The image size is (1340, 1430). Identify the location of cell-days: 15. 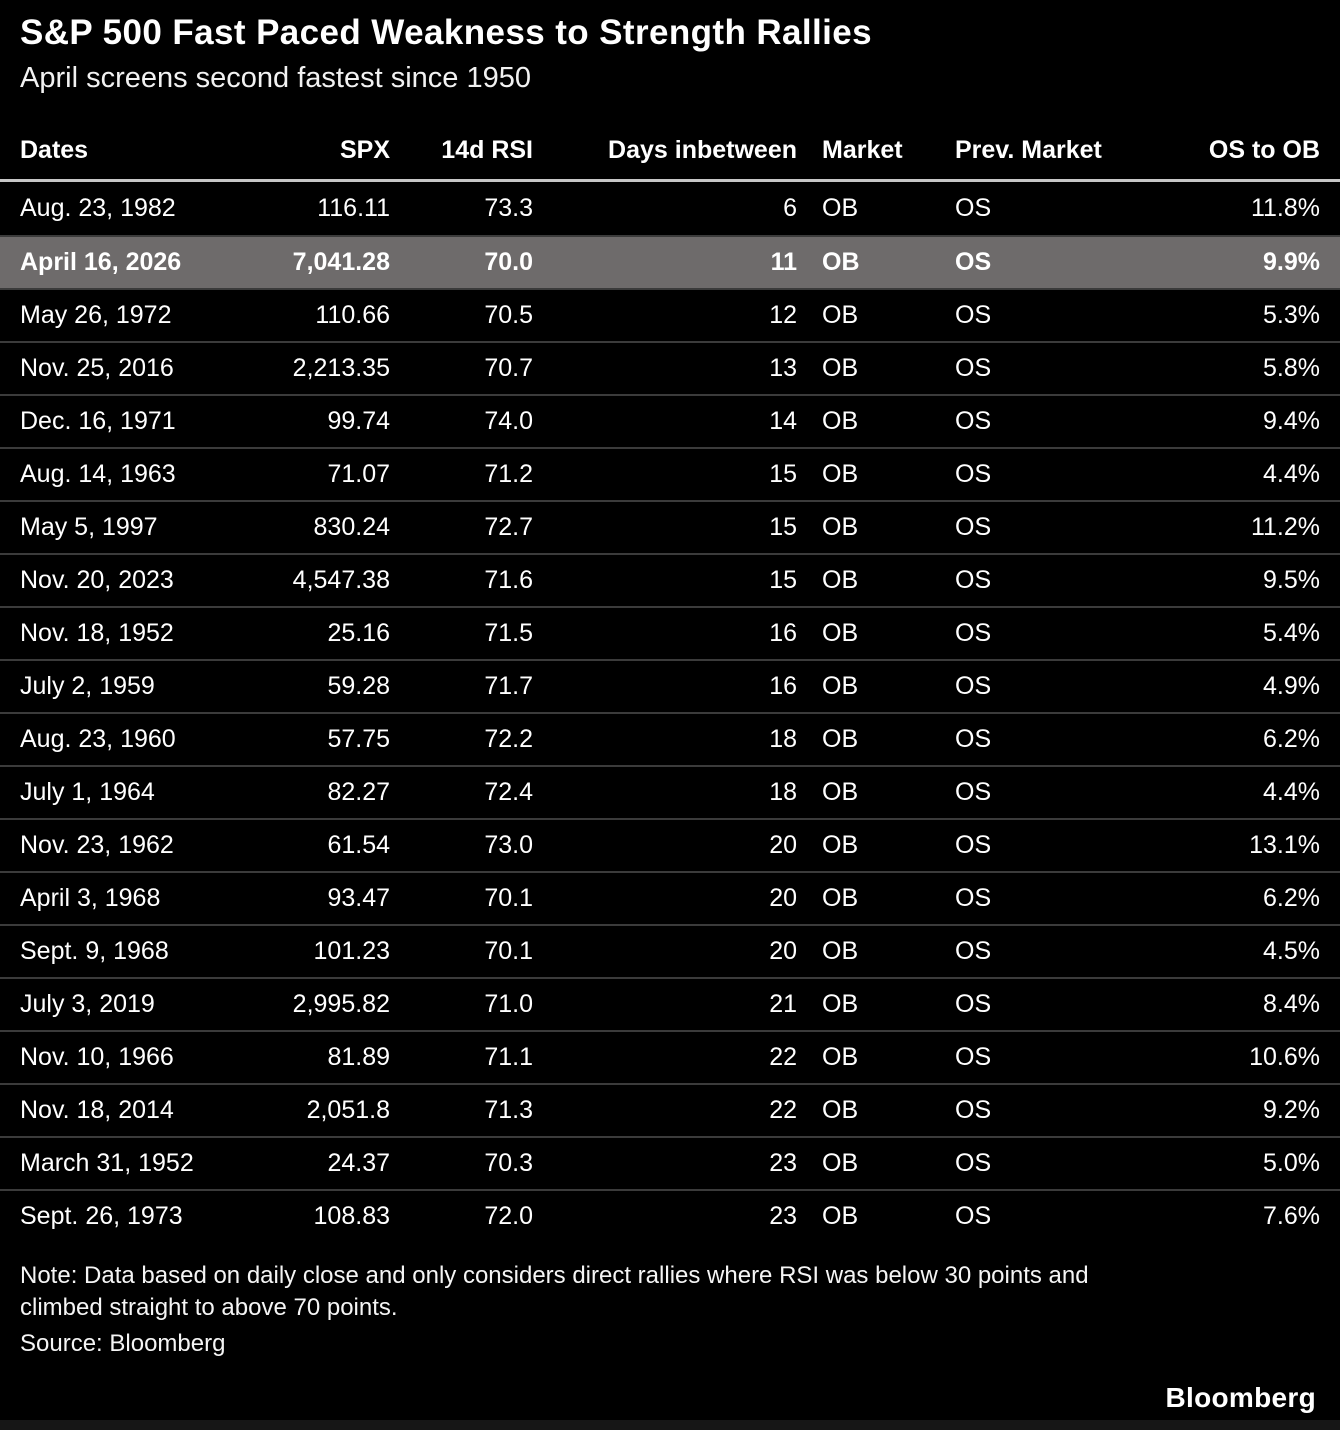
(783, 580).